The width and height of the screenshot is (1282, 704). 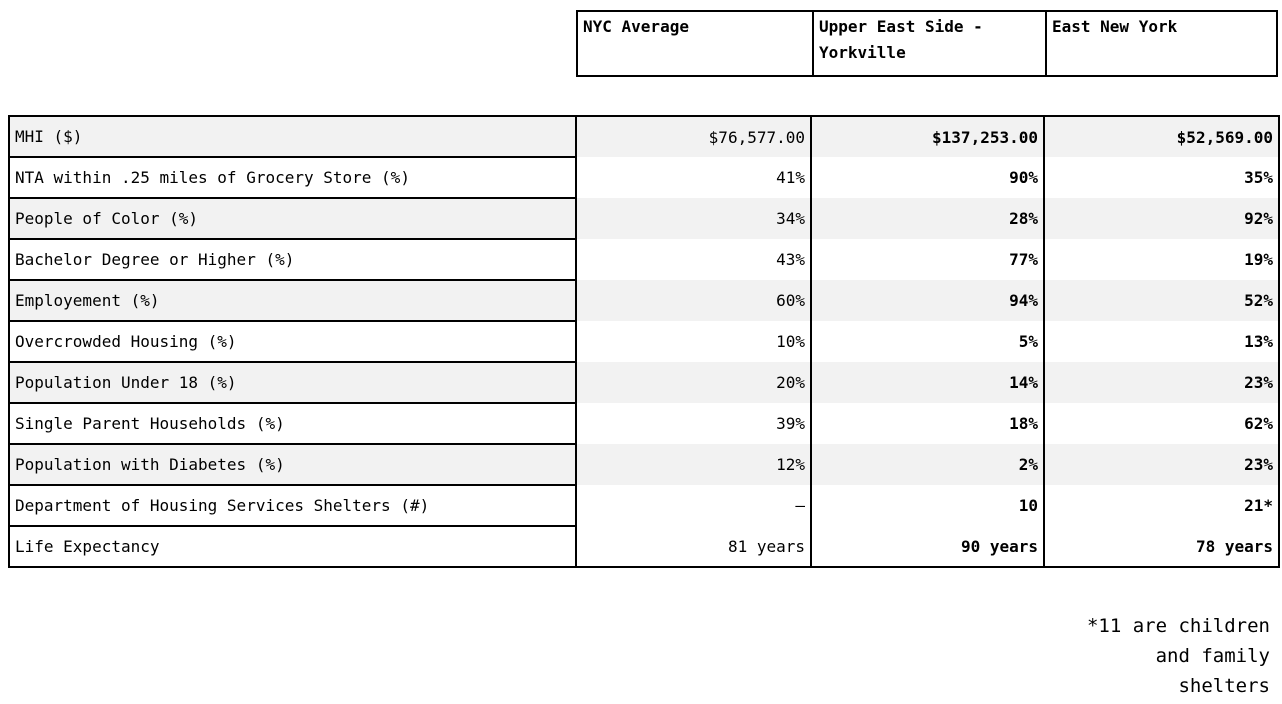 I want to click on cell-nyc-average: 43%, so click(x=693, y=259).